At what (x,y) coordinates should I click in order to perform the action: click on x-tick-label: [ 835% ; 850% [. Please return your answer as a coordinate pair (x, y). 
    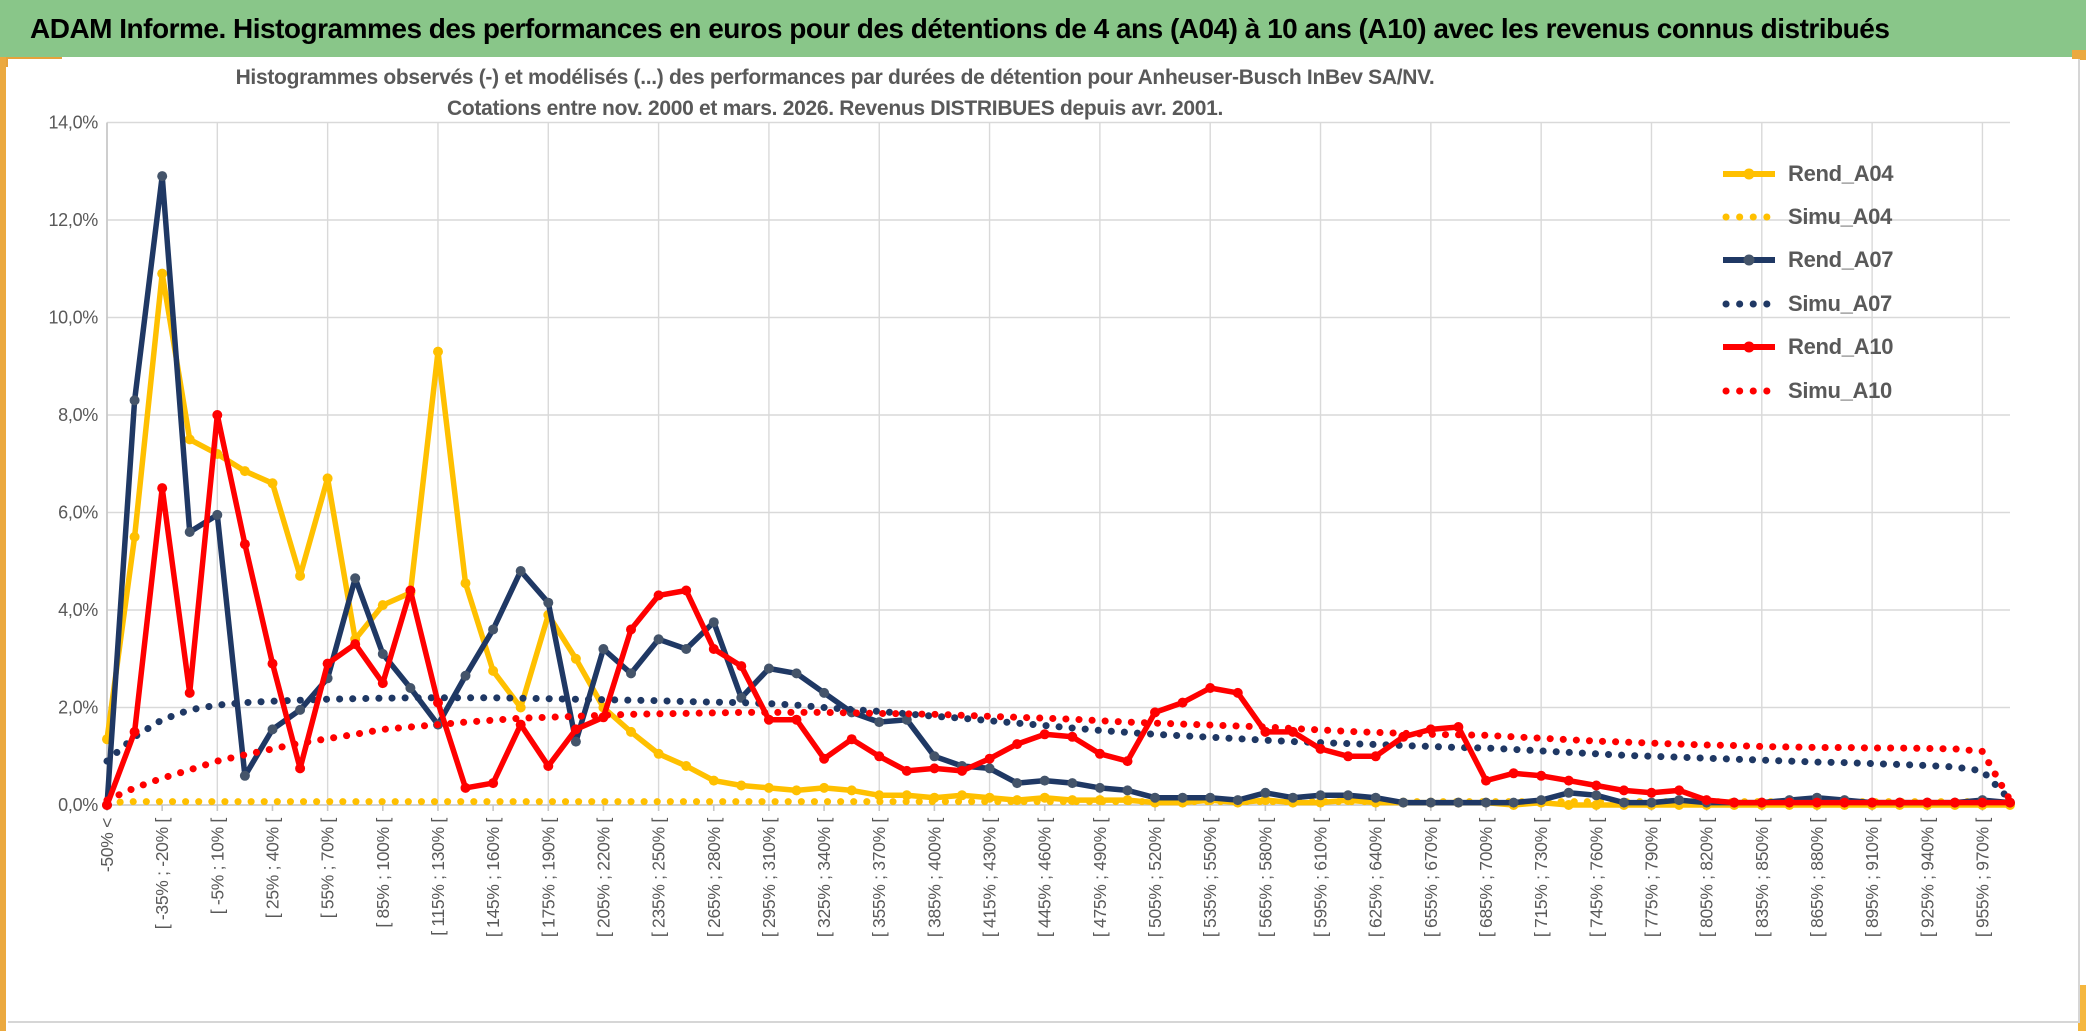
    Looking at the image, I should click on (1762, 877).